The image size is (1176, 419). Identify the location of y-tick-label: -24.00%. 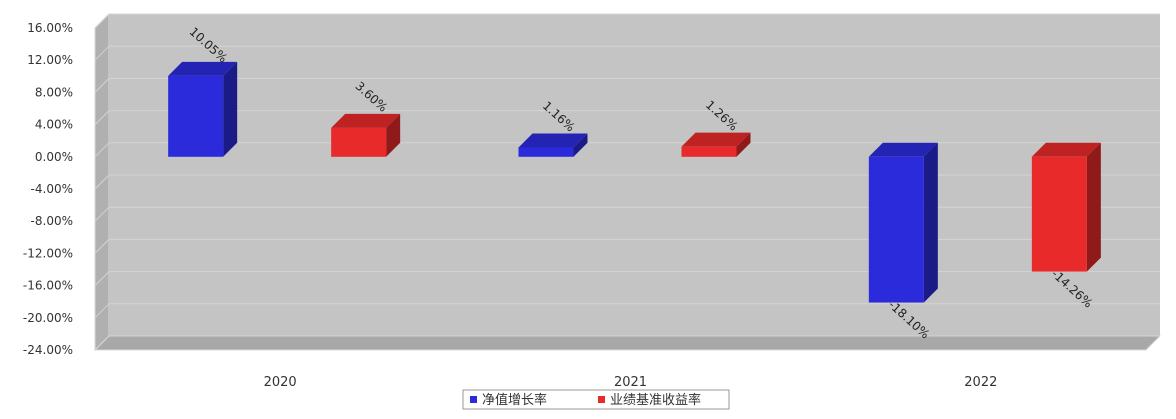
(48, 350).